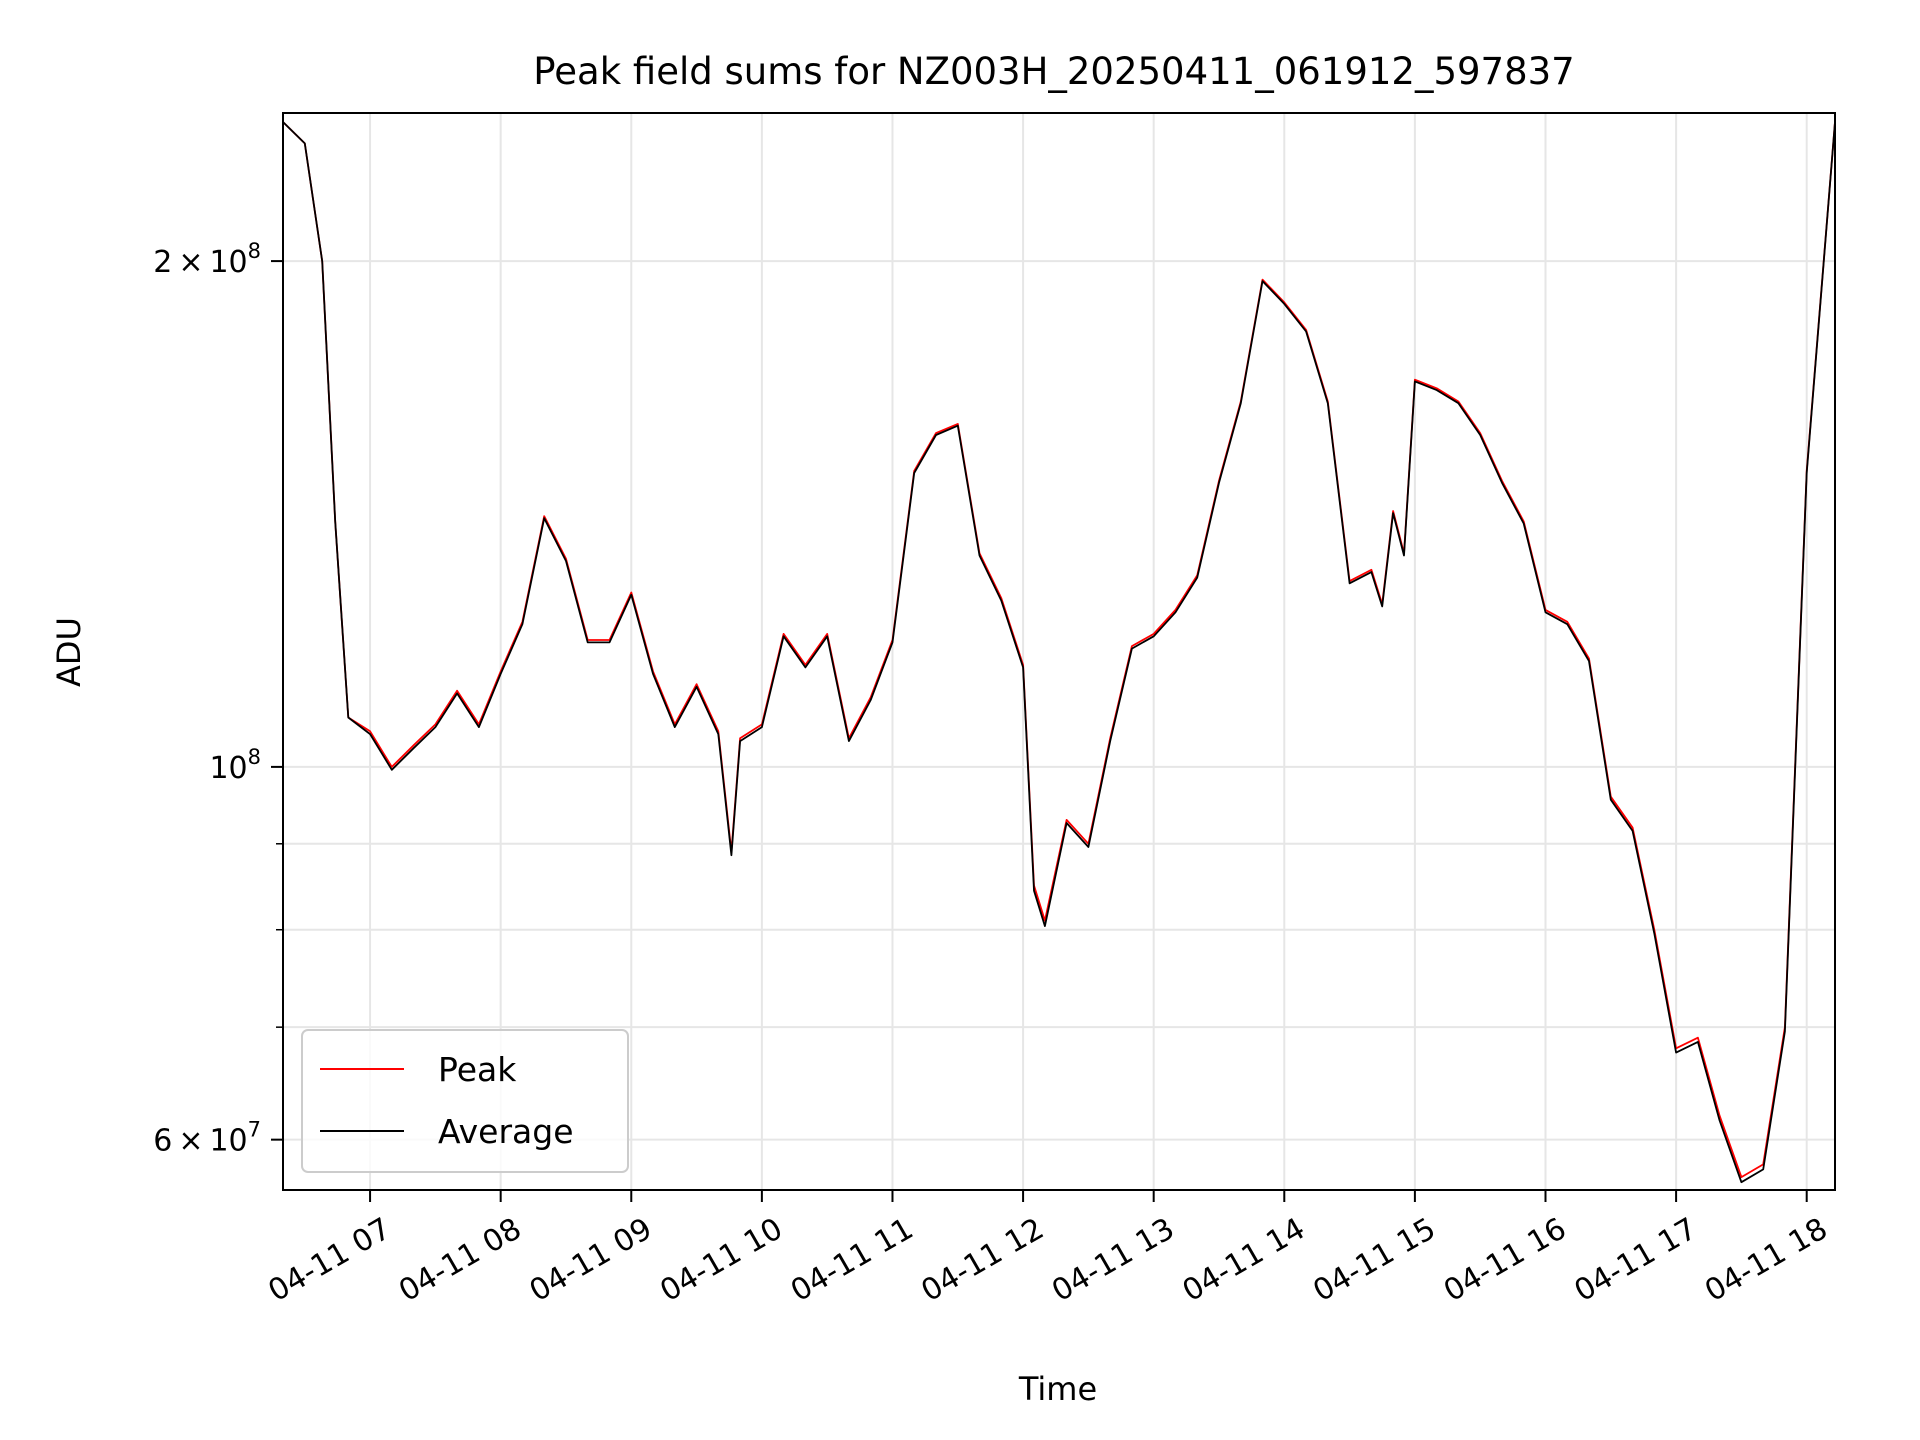  What do you see at coordinates (218, 699) in the screenshot?
I see `y-axis: 2 × 108 108 6 × 107` at bounding box center [218, 699].